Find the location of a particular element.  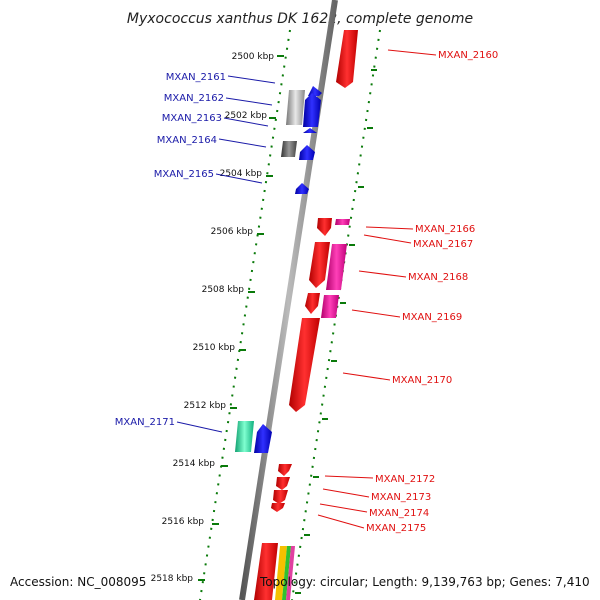

gene-MXAN_2164-gray is located at coordinates (289, 149).